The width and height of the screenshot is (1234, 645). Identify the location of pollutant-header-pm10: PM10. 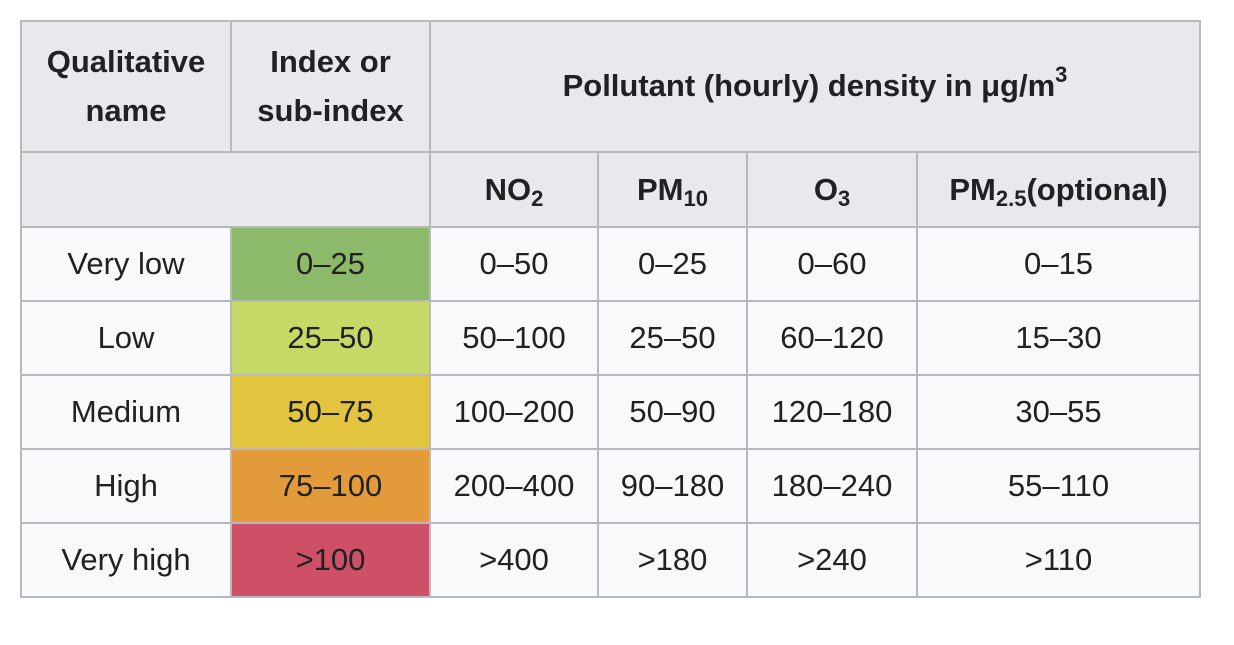
(672, 189).